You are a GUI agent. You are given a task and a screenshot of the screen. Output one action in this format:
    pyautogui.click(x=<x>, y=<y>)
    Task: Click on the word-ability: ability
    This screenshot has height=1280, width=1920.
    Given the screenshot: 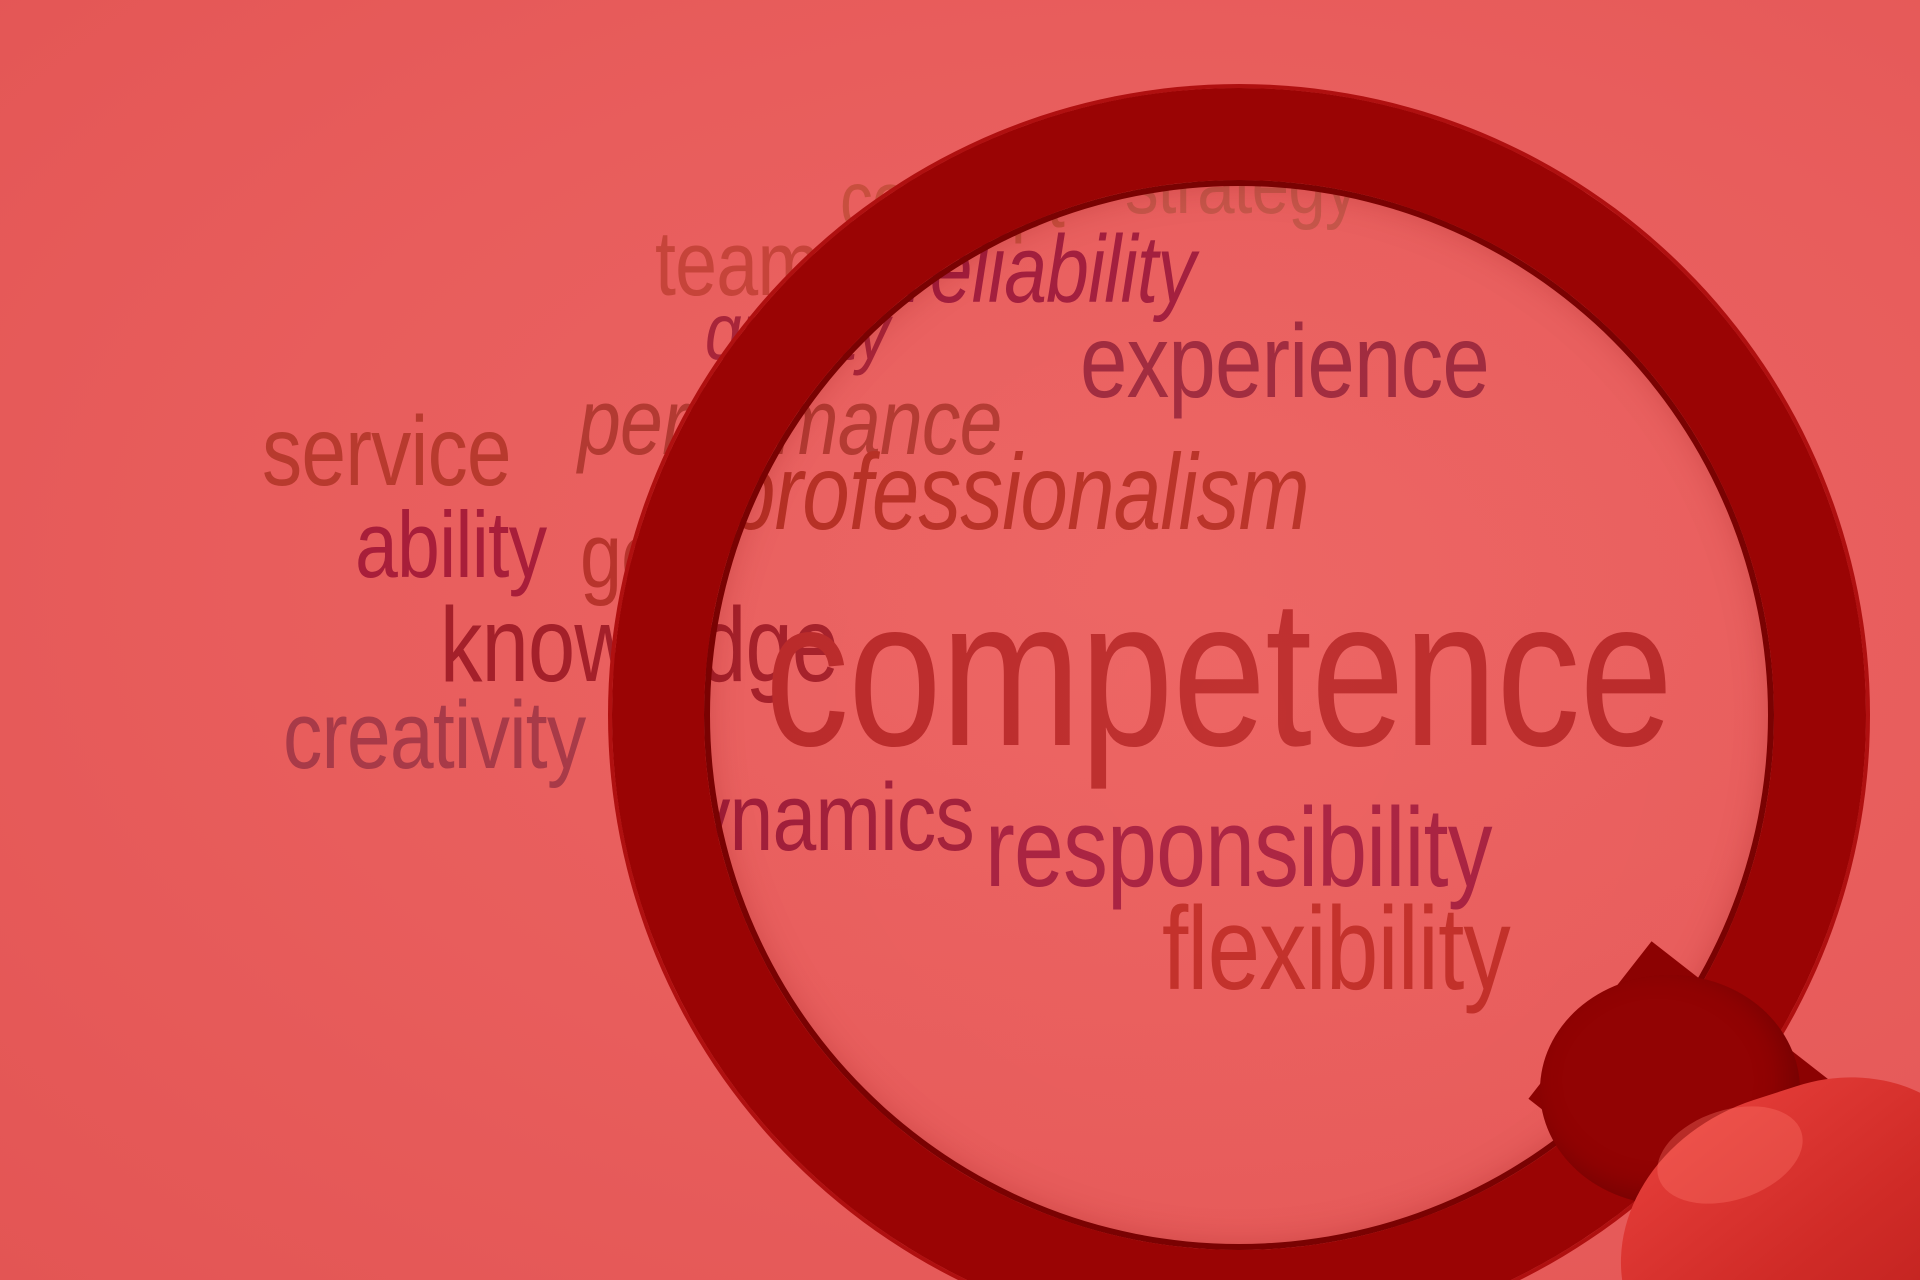 What is the action you would take?
    pyautogui.click(x=451, y=544)
    